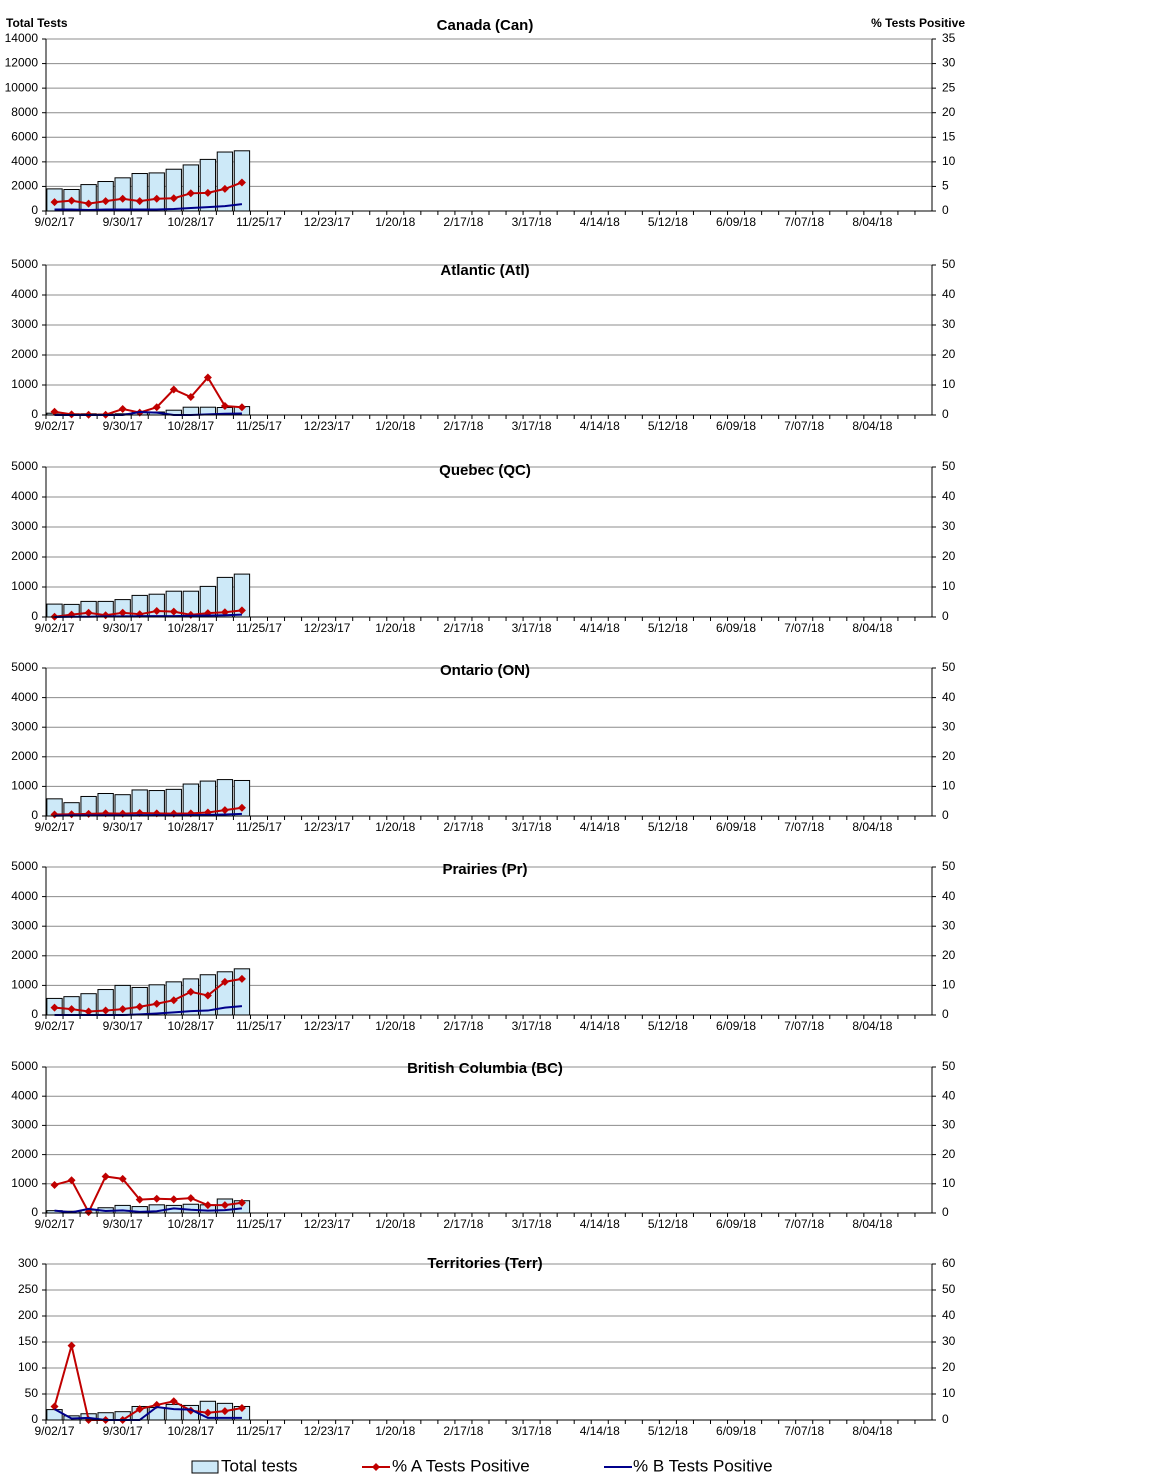  I want to click on legend-label: % A Tests Positive, so click(461, 1465).